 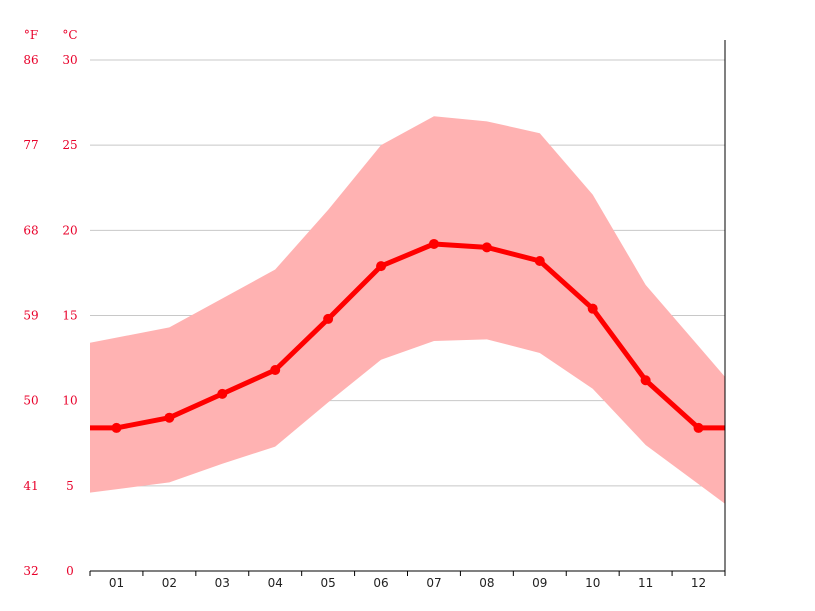 What do you see at coordinates (69, 35) in the screenshot?
I see `celsius-unit-label: °C` at bounding box center [69, 35].